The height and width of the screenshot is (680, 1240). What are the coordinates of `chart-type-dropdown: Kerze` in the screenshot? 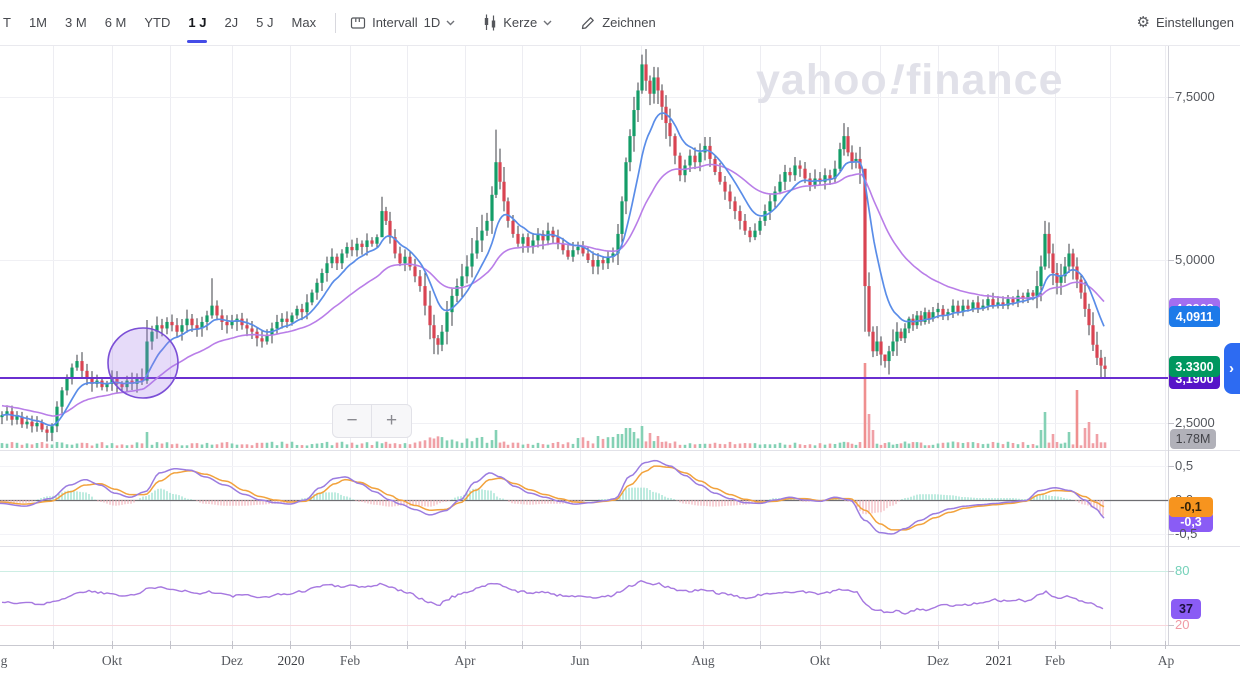 It's located at (517, 22).